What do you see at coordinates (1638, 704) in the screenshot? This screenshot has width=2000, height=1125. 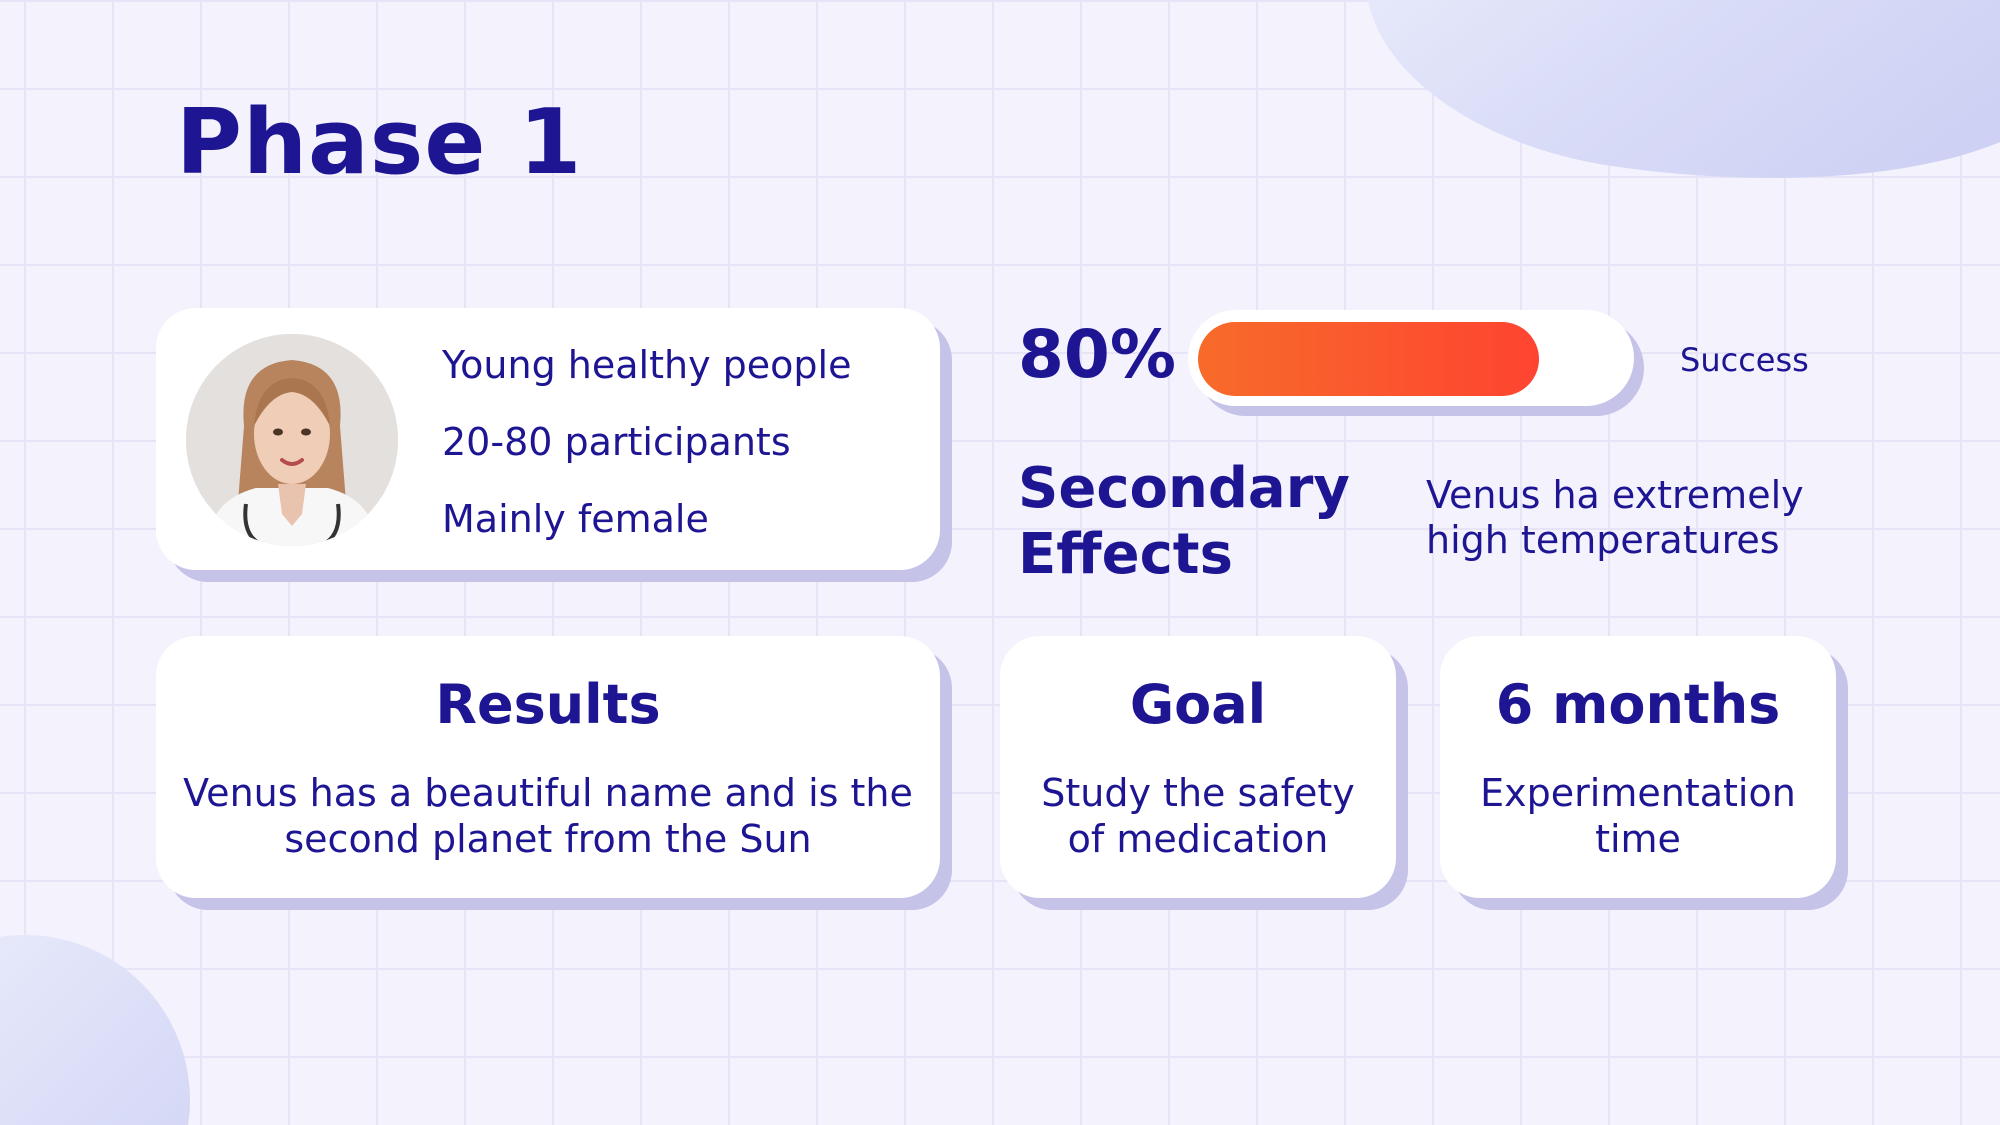 I see `duration-heading: 6 months` at bounding box center [1638, 704].